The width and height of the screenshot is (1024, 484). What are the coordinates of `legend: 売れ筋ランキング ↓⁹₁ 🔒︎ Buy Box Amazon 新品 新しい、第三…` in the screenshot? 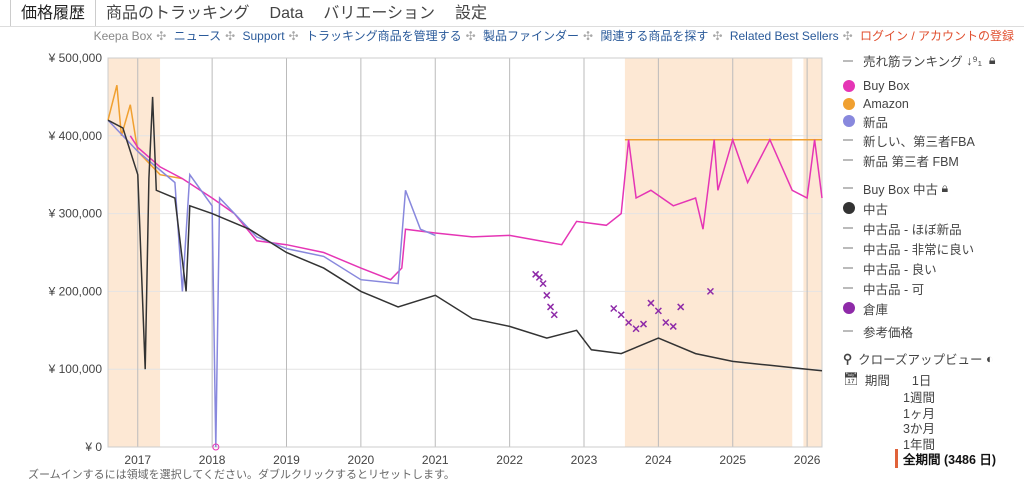 It's located at (919, 198).